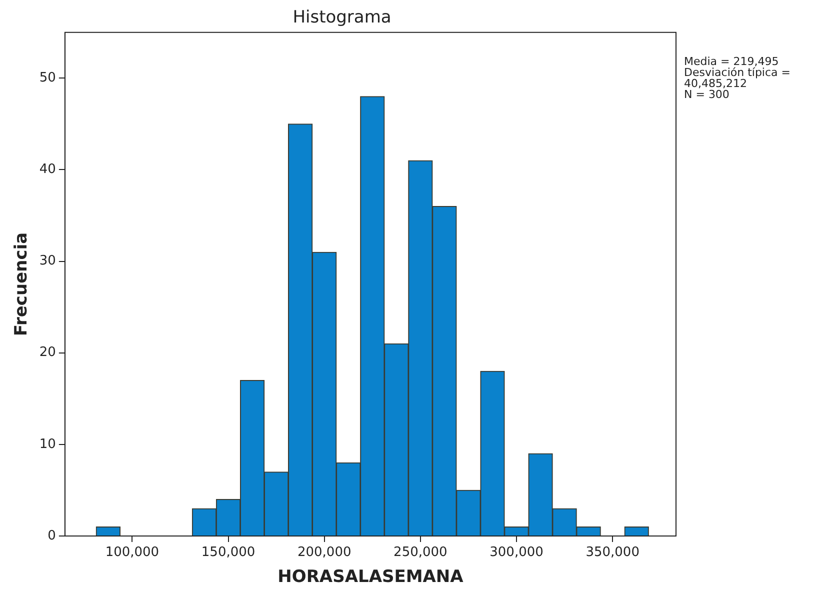  I want to click on y-tick-label: 30, so click(47, 261).